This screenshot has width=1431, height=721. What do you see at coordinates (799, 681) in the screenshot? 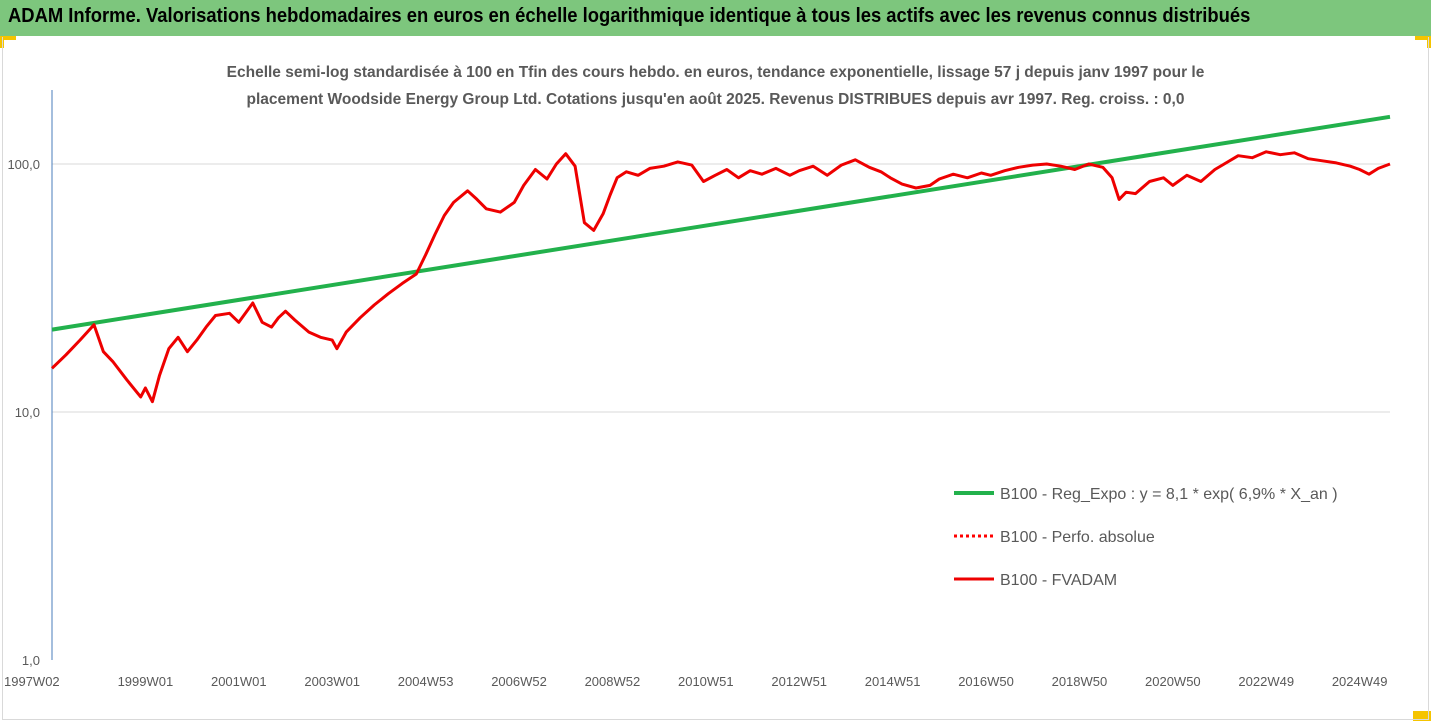
I see `x-tick-label: 2012W51` at bounding box center [799, 681].